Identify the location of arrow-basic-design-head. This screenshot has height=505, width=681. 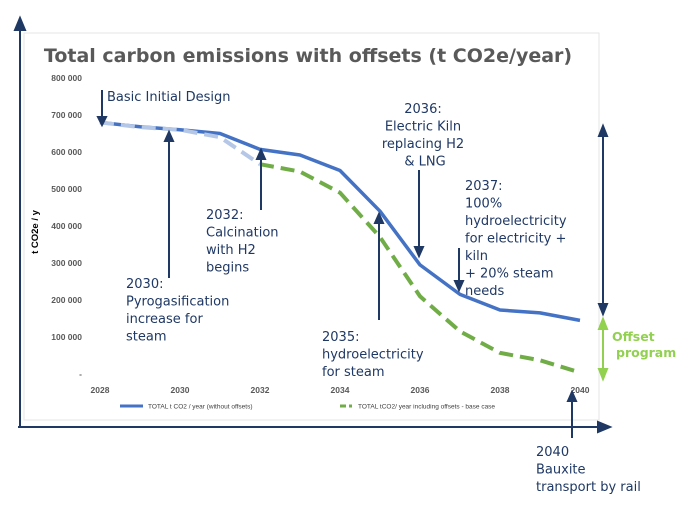
(102, 122).